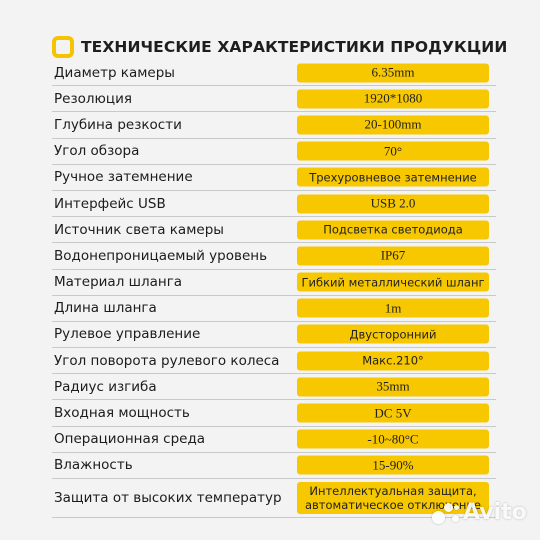  I want to click on spec-row-waterproof-level: Водонепроницаемый уровень IP67, so click(274, 256).